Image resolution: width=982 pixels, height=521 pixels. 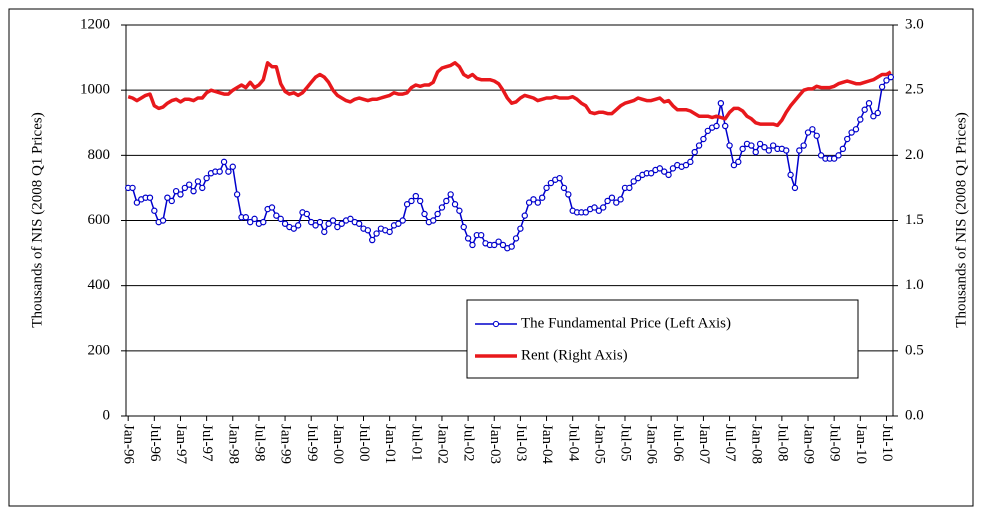 I want to click on y2-tick-label: 3.0, so click(x=914, y=24).